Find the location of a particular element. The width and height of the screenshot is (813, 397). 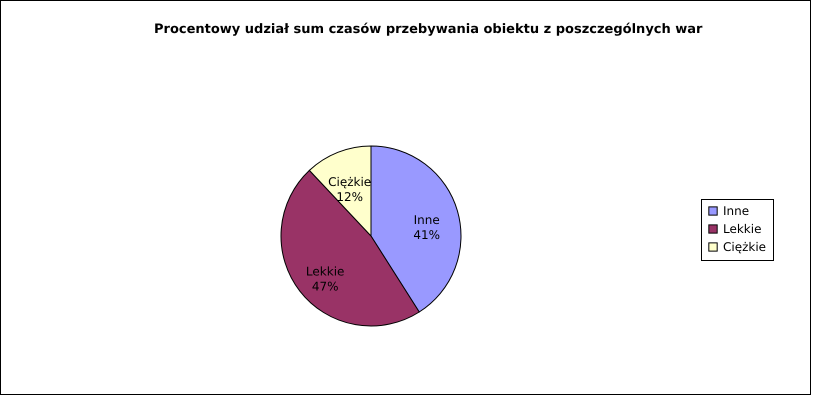

legend-label: Inne is located at coordinates (736, 211).